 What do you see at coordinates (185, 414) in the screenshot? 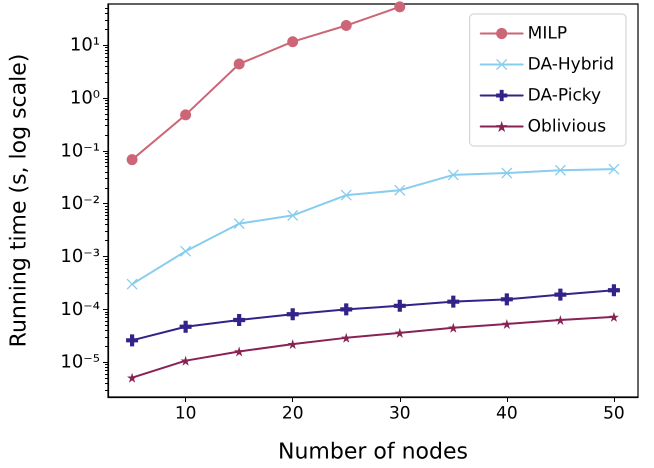
I see `x-tick-label: 10` at bounding box center [185, 414].